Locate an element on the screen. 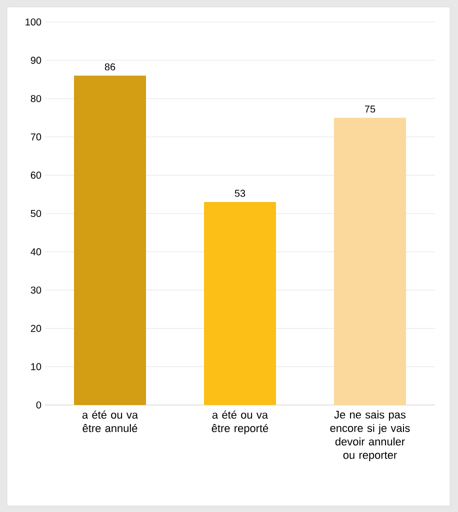 The width and height of the screenshot is (458, 512). x-tick-label: Je ne sais pas encore si je vais devoir annuler ou reporter is located at coordinates (370, 436).